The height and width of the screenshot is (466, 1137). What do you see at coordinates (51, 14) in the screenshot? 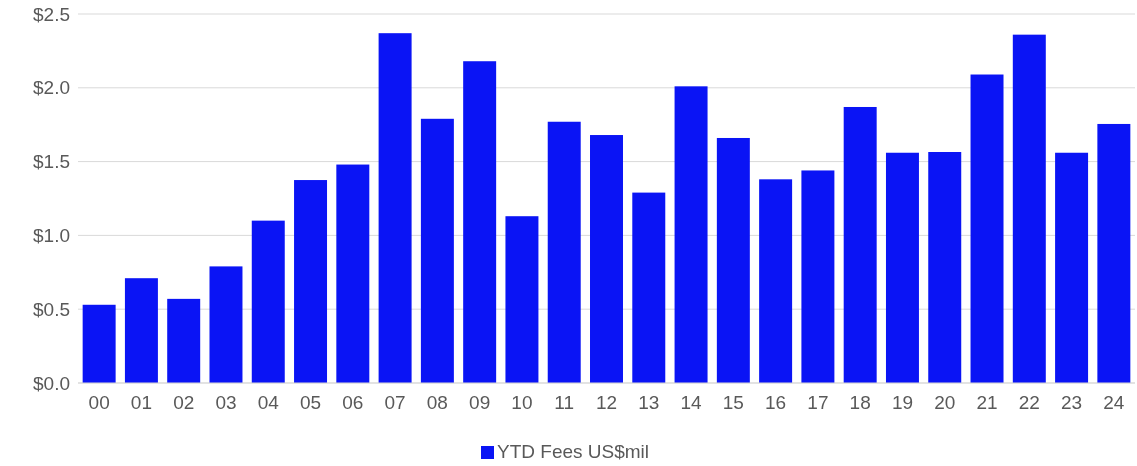
I see `y-tick-label: $2.5` at bounding box center [51, 14].